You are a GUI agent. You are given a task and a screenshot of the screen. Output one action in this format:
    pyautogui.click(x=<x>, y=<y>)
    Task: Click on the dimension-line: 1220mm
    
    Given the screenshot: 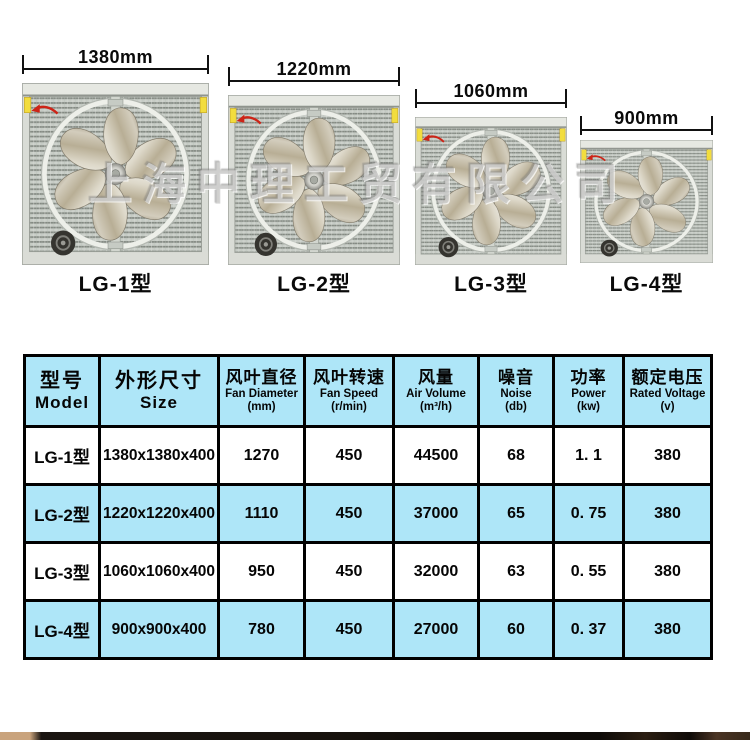 What is the action you would take?
    pyautogui.click(x=314, y=72)
    